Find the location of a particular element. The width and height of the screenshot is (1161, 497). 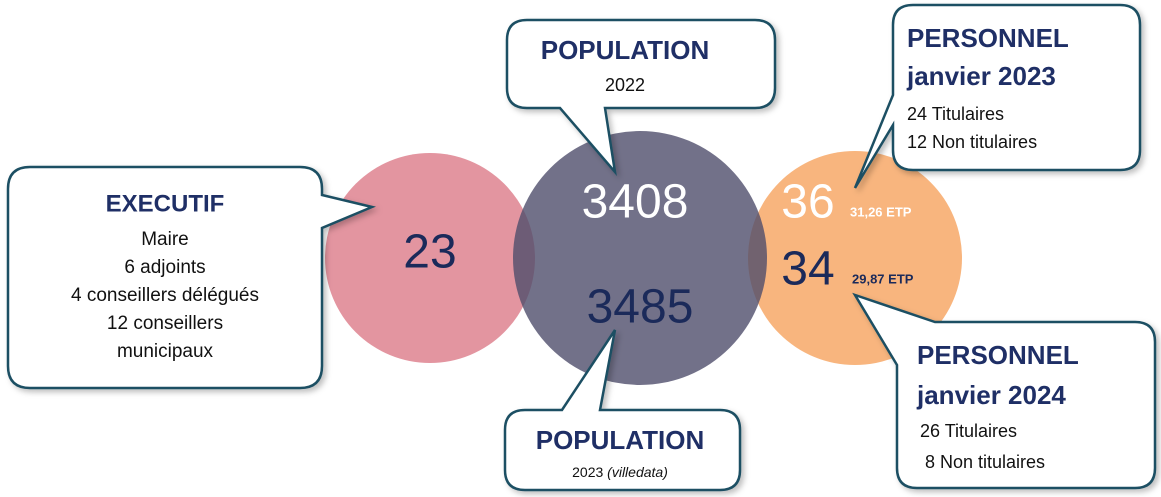

personnel-2024-date: janvier 2024 is located at coordinates (991, 395).